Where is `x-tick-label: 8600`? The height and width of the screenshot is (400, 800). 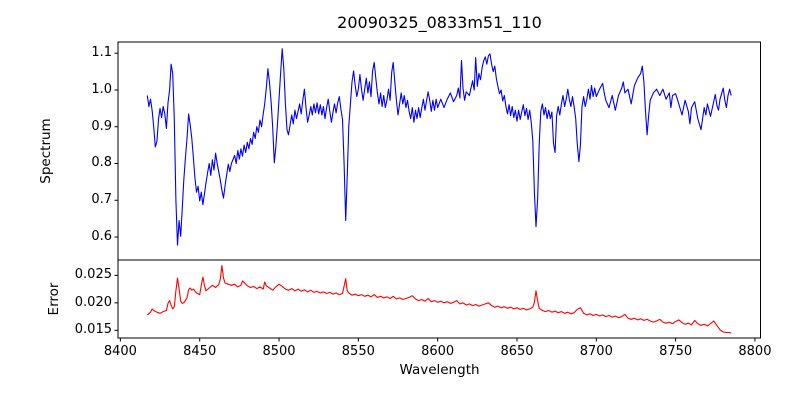 x-tick-label: 8600 is located at coordinates (438, 351).